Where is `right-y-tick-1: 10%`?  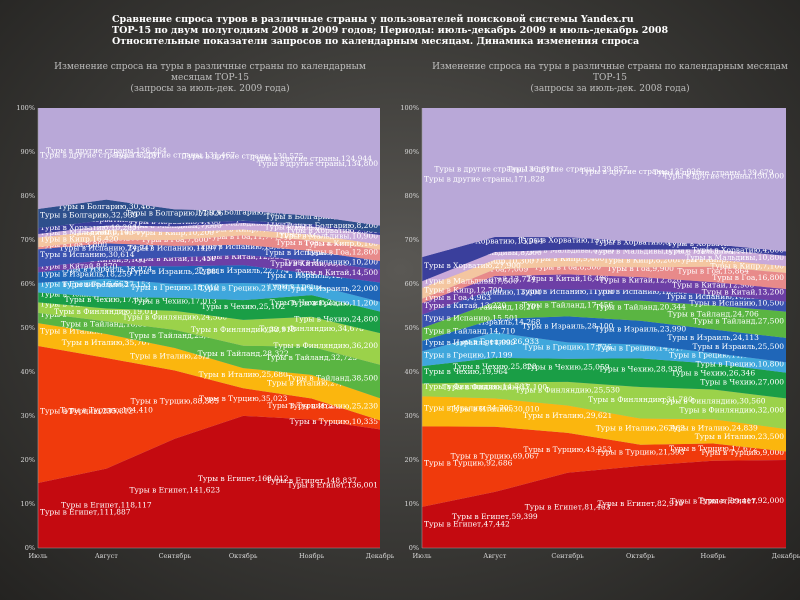 right-y-tick-1: 10% is located at coordinates (412, 504).